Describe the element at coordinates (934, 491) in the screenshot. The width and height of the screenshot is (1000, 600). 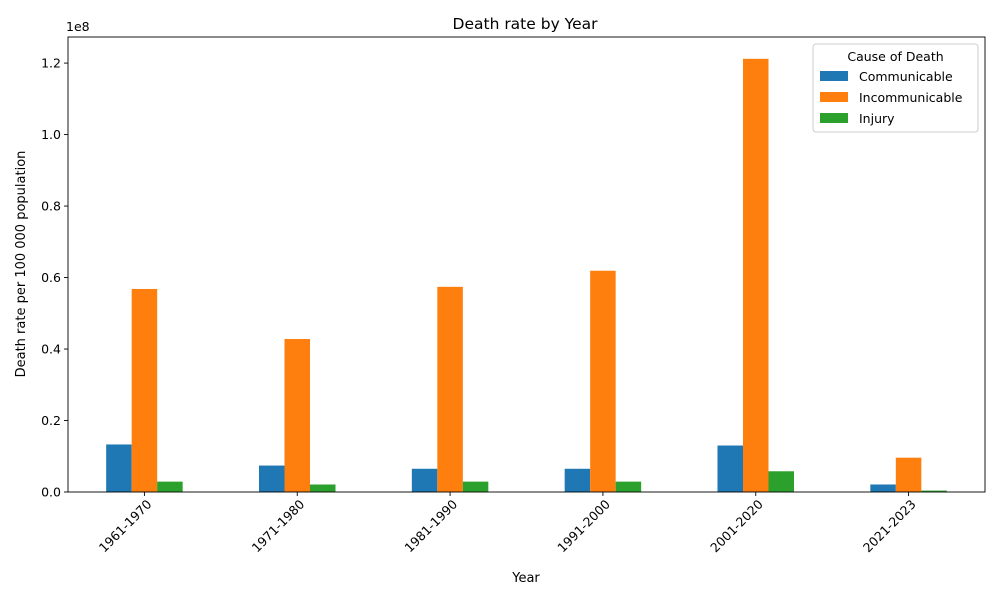
I see `bar-injury-2021-2023` at that location.